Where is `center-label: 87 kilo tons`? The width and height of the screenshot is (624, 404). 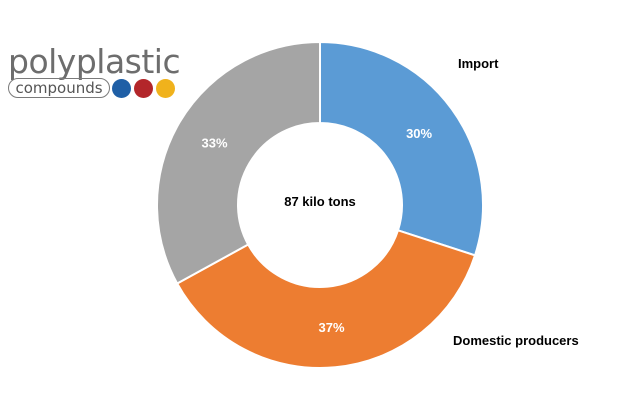
center-label: 87 kilo tons is located at coordinates (320, 201).